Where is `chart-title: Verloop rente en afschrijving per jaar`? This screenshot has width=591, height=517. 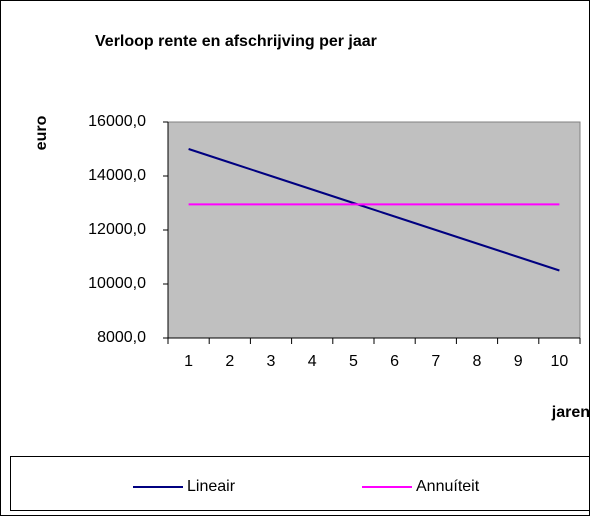
chart-title: Verloop rente en afschrijving per jaar is located at coordinates (236, 41).